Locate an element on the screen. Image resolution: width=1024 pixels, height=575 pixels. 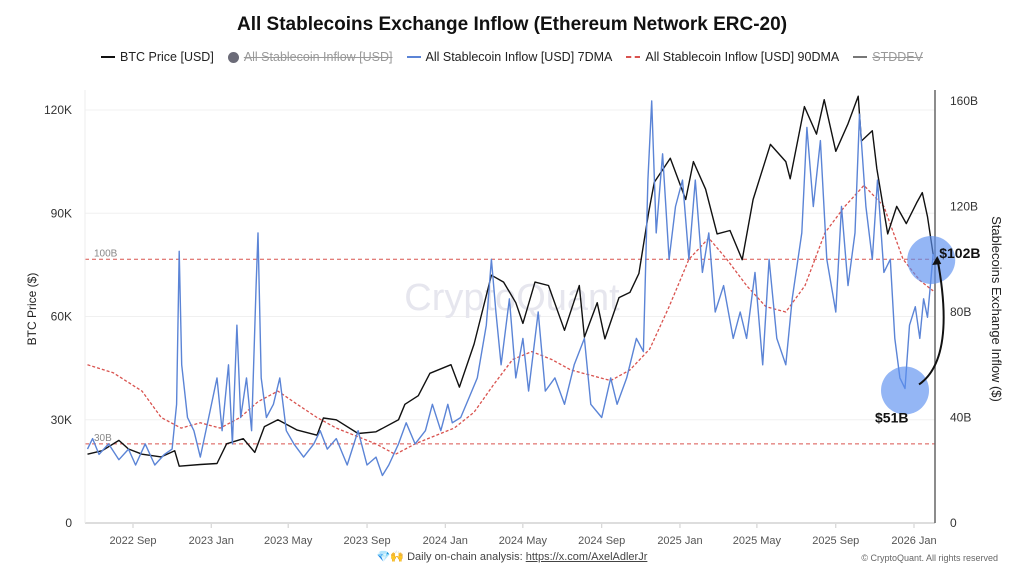
left-tick-label: 60K is located at coordinates (61, 317).